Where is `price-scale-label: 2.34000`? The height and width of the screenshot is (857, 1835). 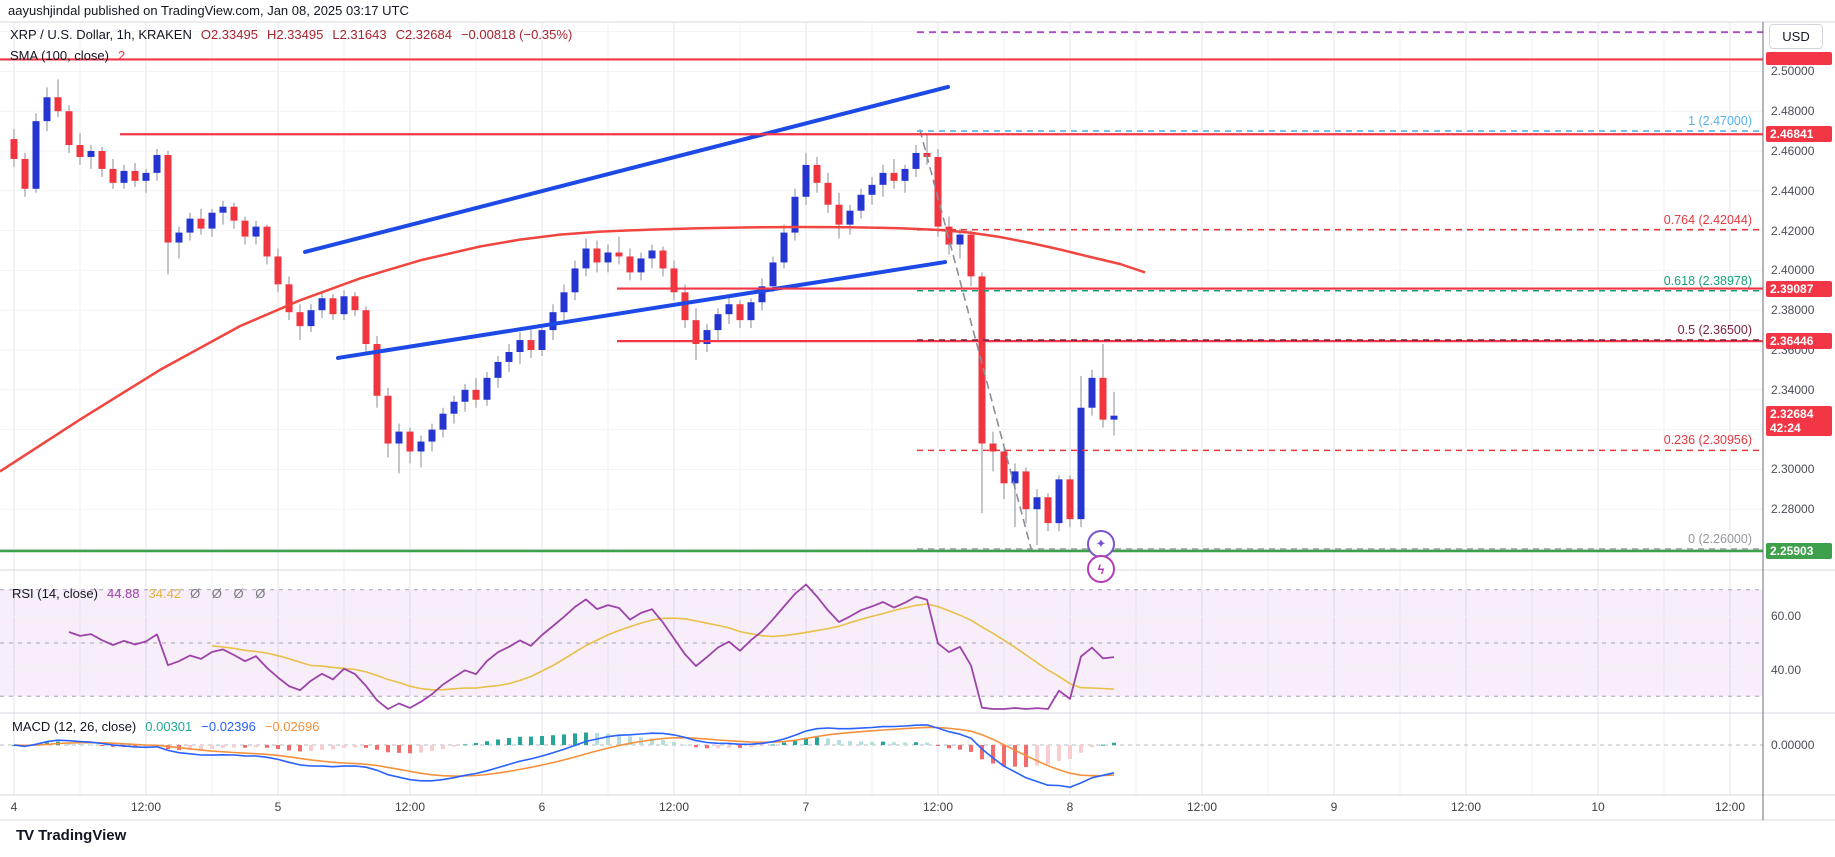 price-scale-label: 2.34000 is located at coordinates (1793, 389).